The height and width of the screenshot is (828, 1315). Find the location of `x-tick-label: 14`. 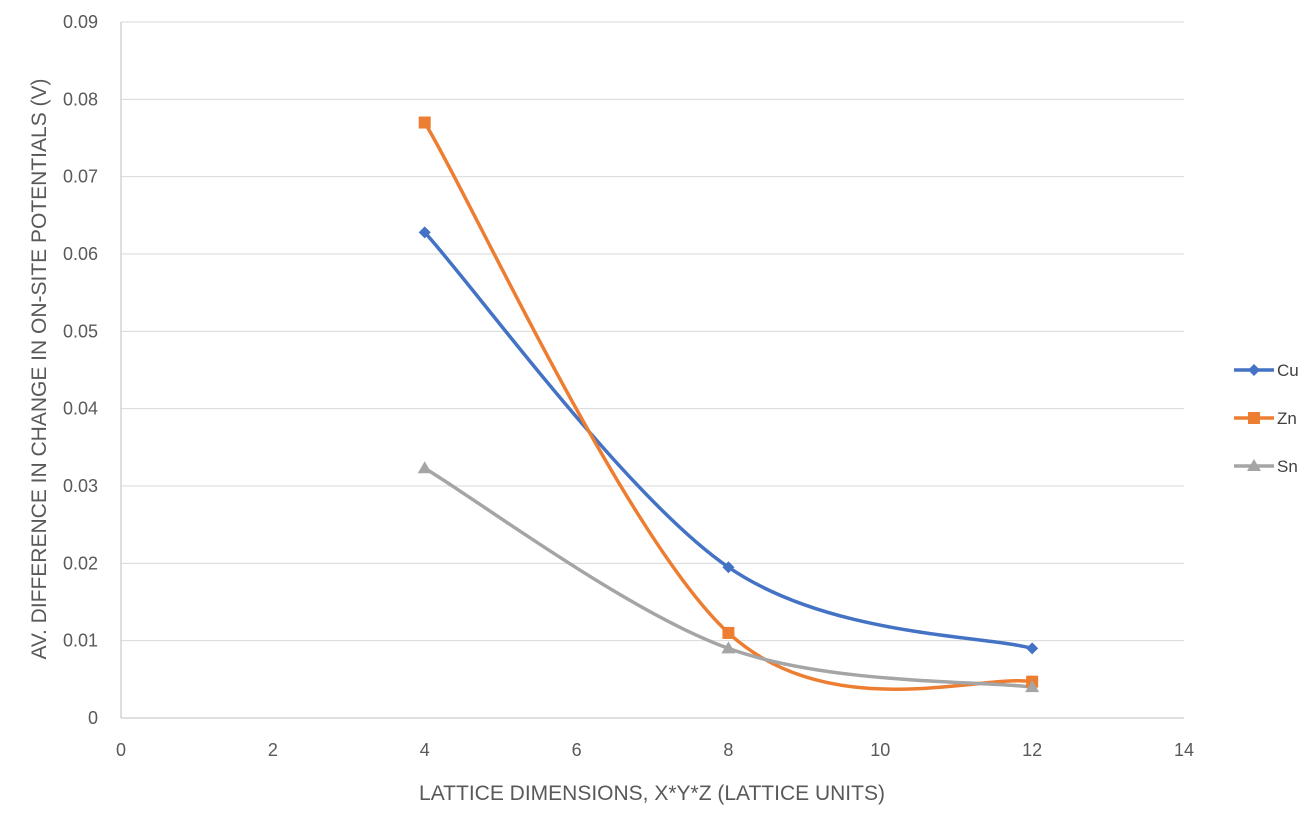

x-tick-label: 14 is located at coordinates (1184, 750).